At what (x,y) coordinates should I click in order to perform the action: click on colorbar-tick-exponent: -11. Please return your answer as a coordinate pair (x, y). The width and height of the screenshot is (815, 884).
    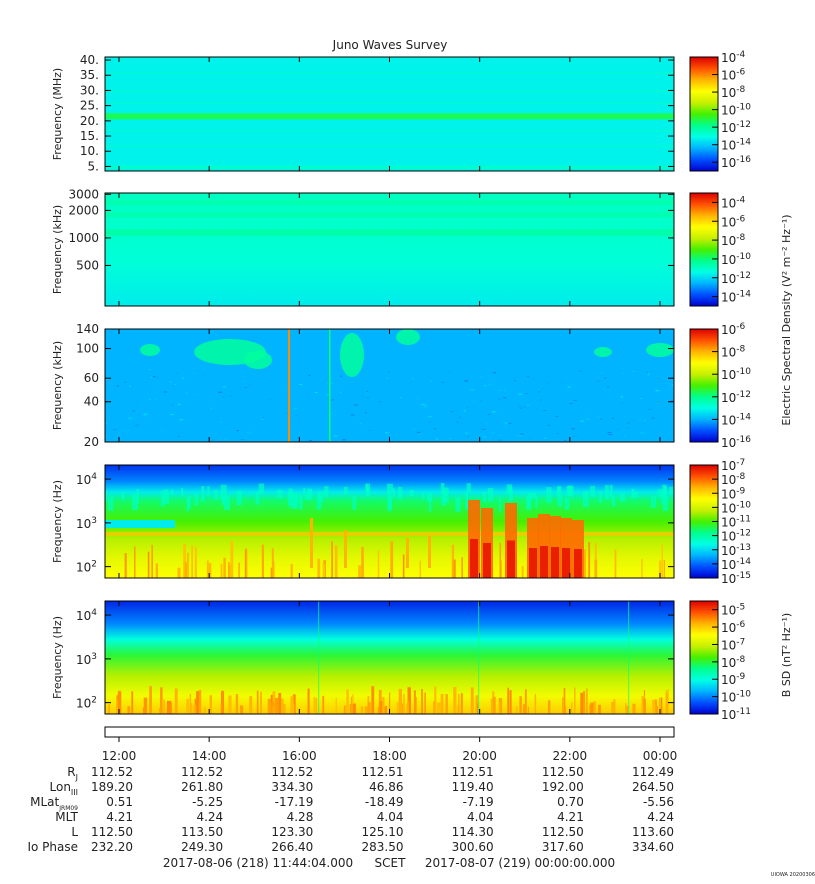
    Looking at the image, I should click on (743, 712).